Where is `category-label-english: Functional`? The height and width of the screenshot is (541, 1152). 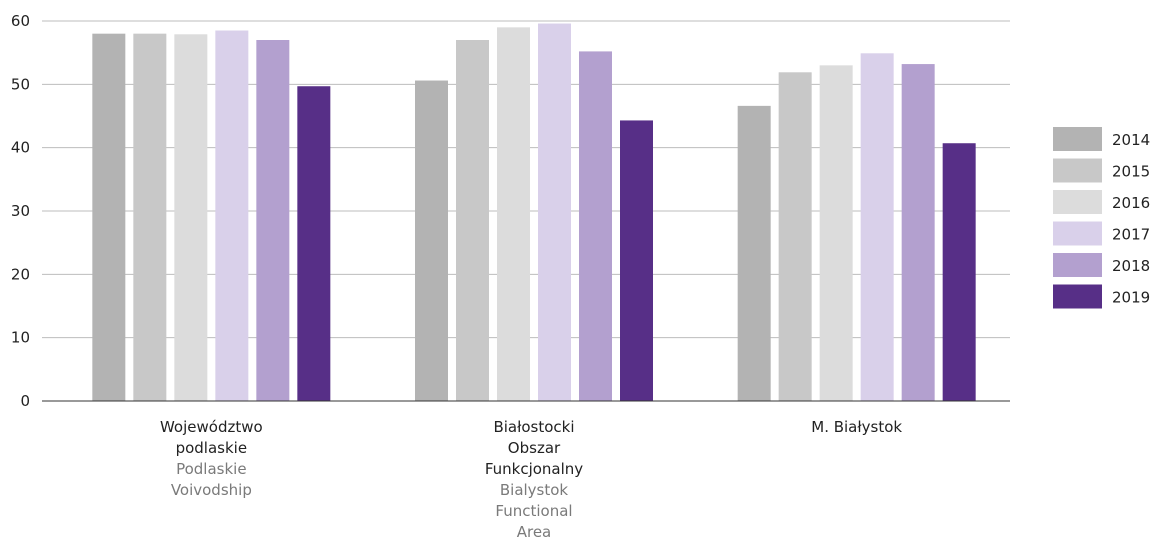 category-label-english: Functional is located at coordinates (533, 511).